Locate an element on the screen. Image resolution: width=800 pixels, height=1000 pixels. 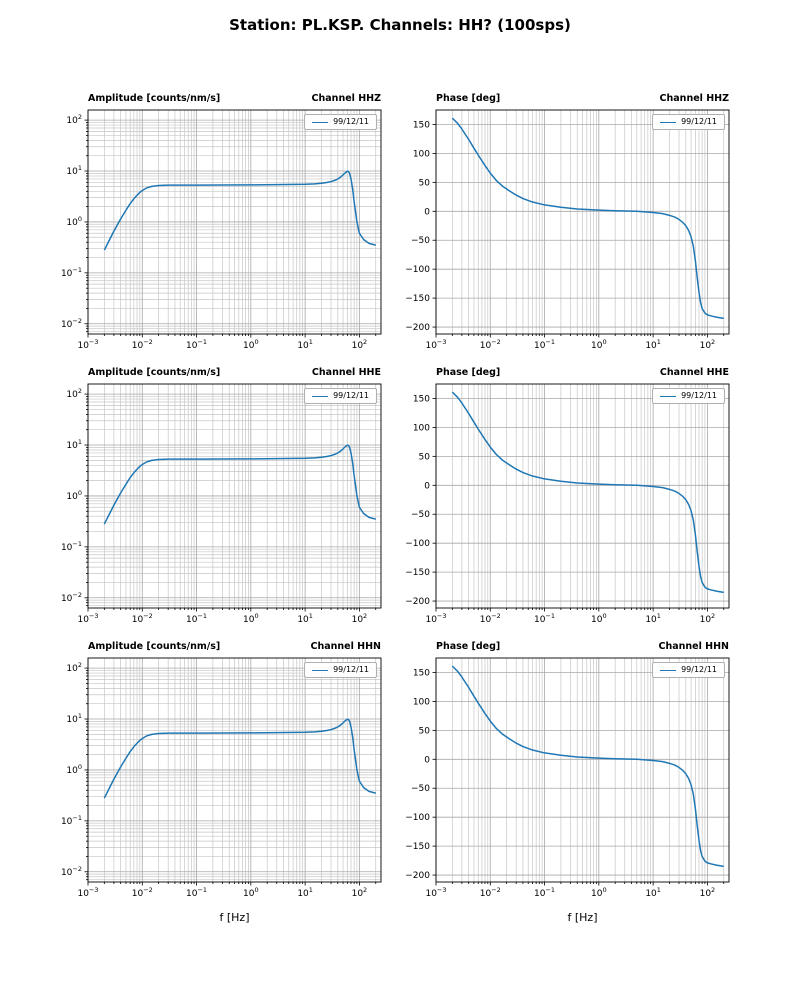
tick-labels: 10−3 10−2 10−1 100 101 102 10−2 10−1 100 101 102 is located at coordinates (214, 780).